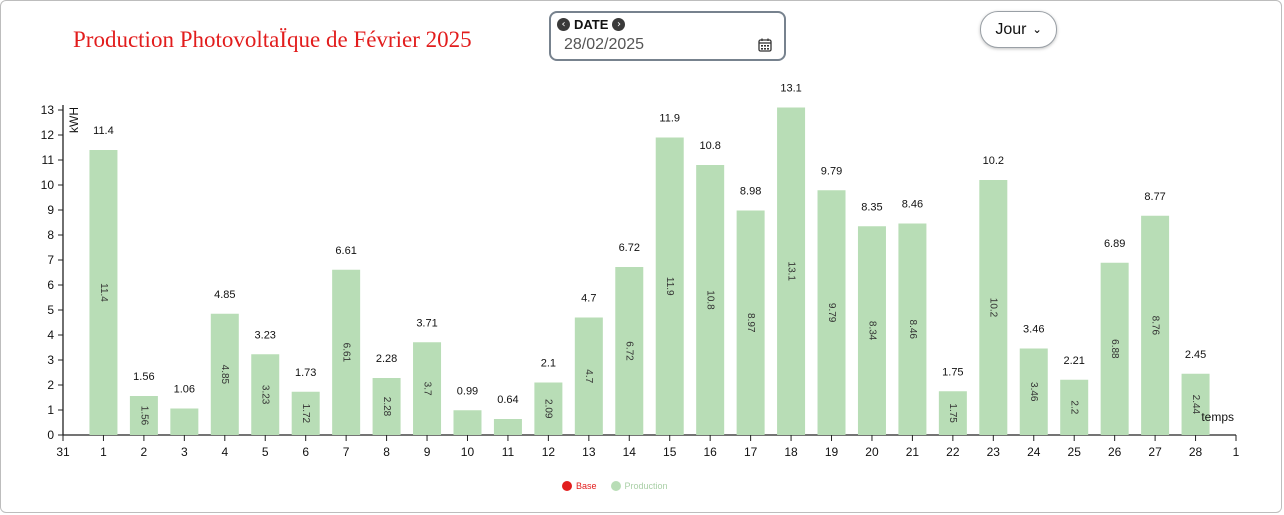 The image size is (1284, 515). Describe the element at coordinates (103, 292) in the screenshot. I see `bar-inner-label: 11.4` at that location.